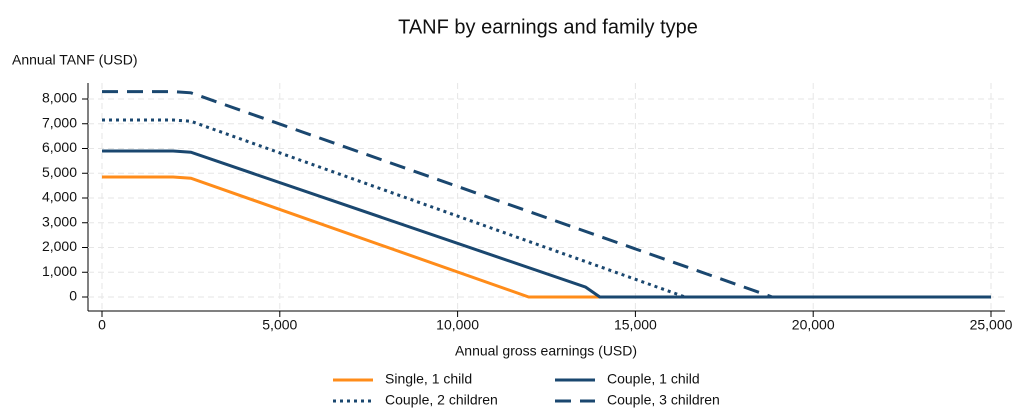 The width and height of the screenshot is (1021, 409). What do you see at coordinates (635, 325) in the screenshot?
I see `x-tick-label: 15,000` at bounding box center [635, 325].